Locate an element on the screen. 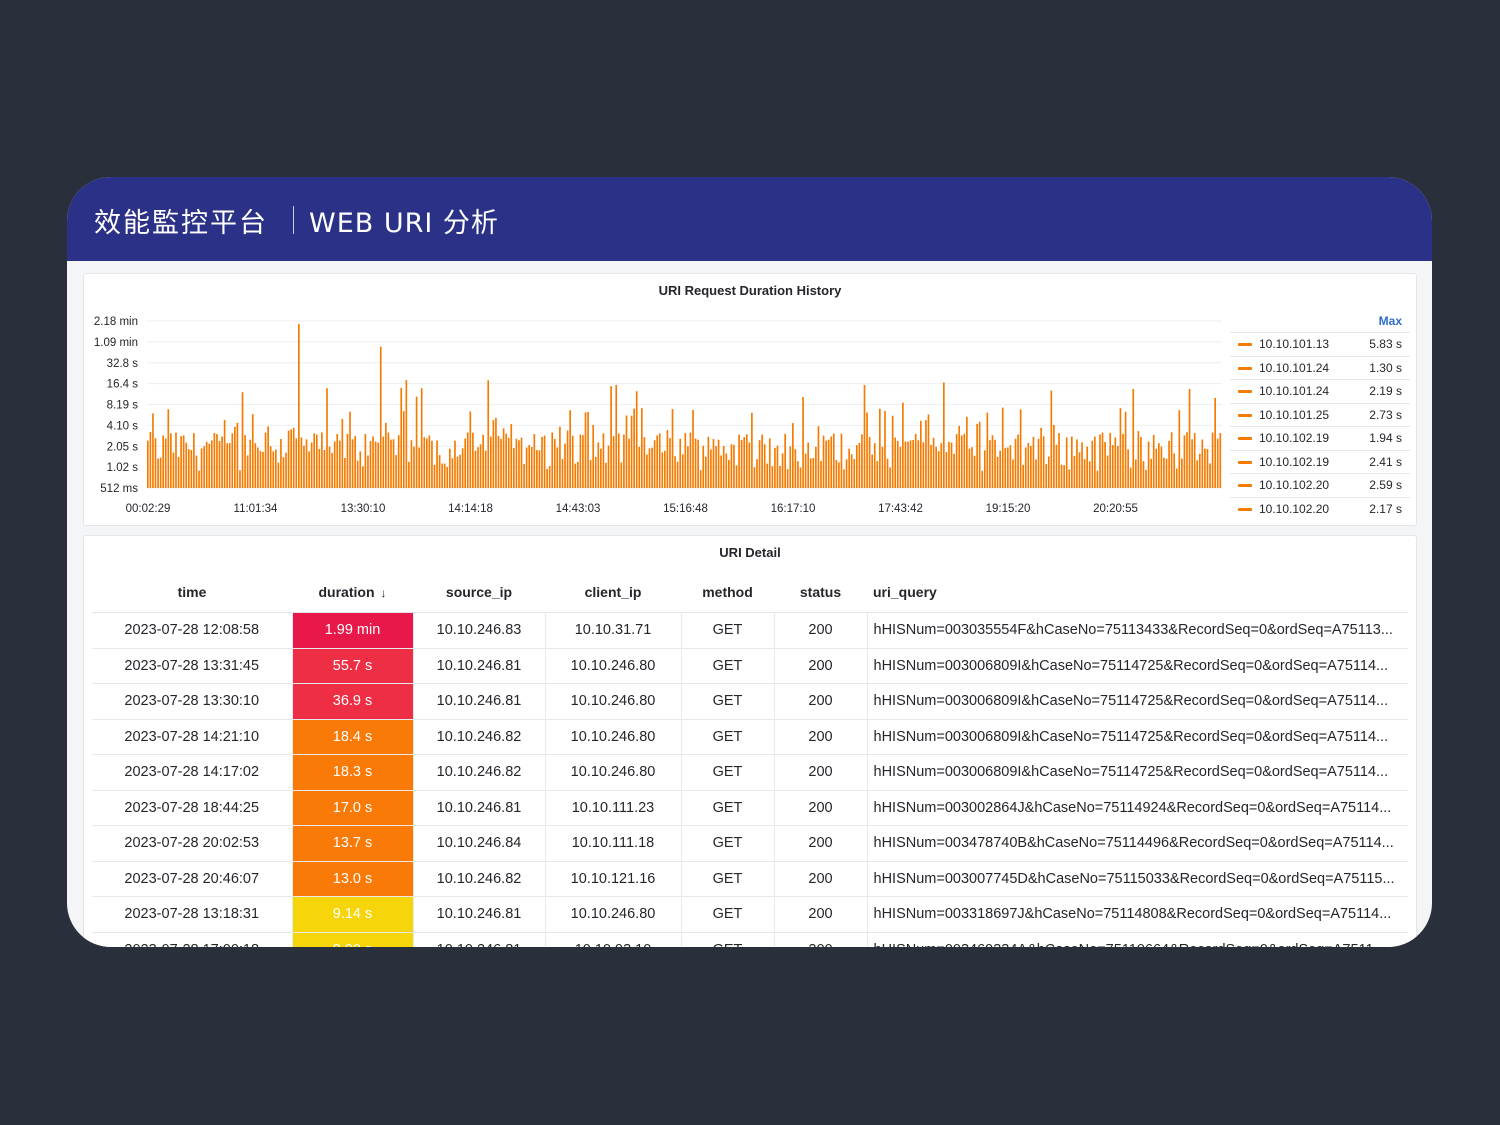  legend-item: 10.10.102.19 1.94 s is located at coordinates (1320, 438).